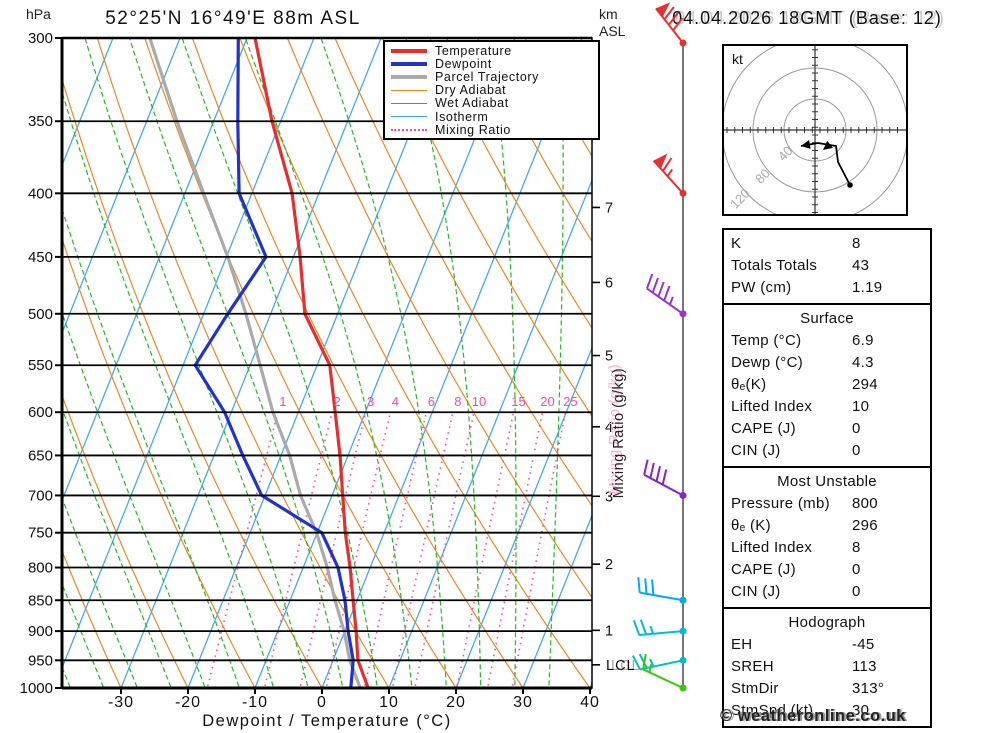 This screenshot has height=733, width=1000. I want to click on table-row-label: Pressure (mb), so click(780, 503).